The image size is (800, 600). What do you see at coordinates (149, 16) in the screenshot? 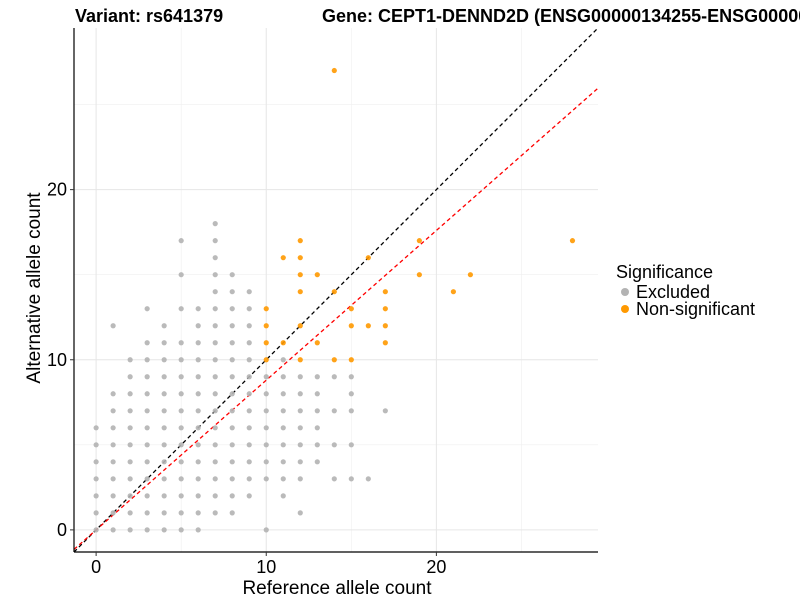
I see `chart-title-variant: Variant: rs641379` at bounding box center [149, 16].